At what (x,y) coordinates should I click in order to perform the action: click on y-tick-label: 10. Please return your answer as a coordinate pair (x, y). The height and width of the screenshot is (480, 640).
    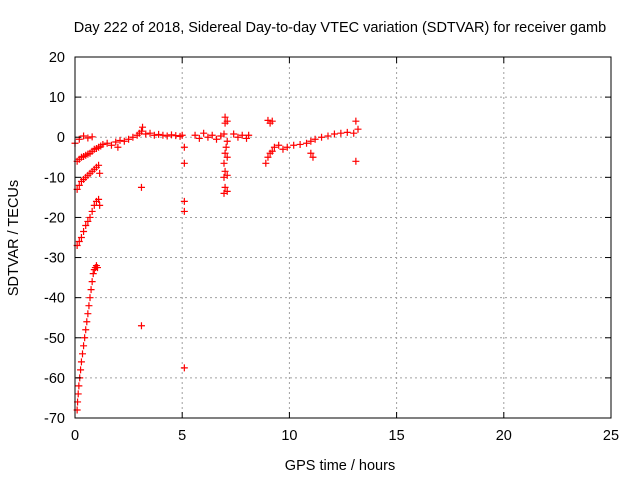
    Looking at the image, I should click on (57, 98).